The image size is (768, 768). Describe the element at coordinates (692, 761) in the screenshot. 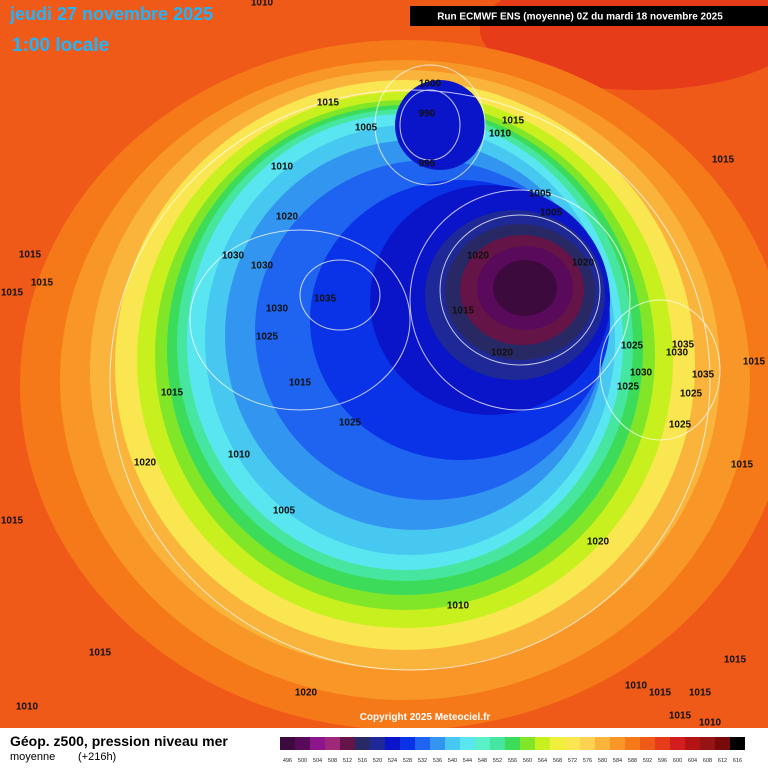

I see `legend-label: 604` at that location.